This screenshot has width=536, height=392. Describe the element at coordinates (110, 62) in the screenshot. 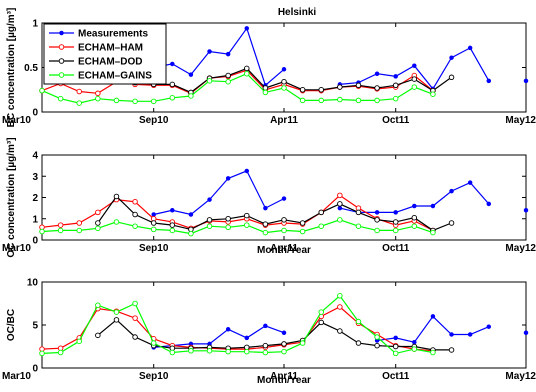

I see `legend-entry: ECHAM–DOD` at that location.